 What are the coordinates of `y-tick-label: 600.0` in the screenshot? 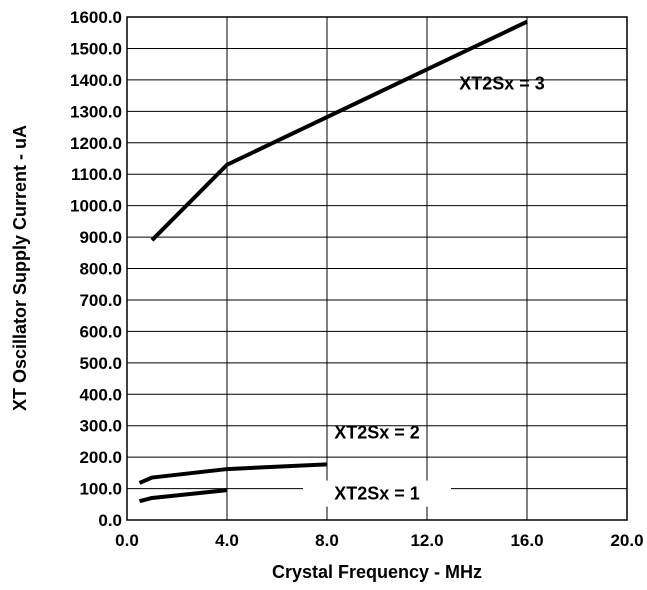 It's located at (100, 331).